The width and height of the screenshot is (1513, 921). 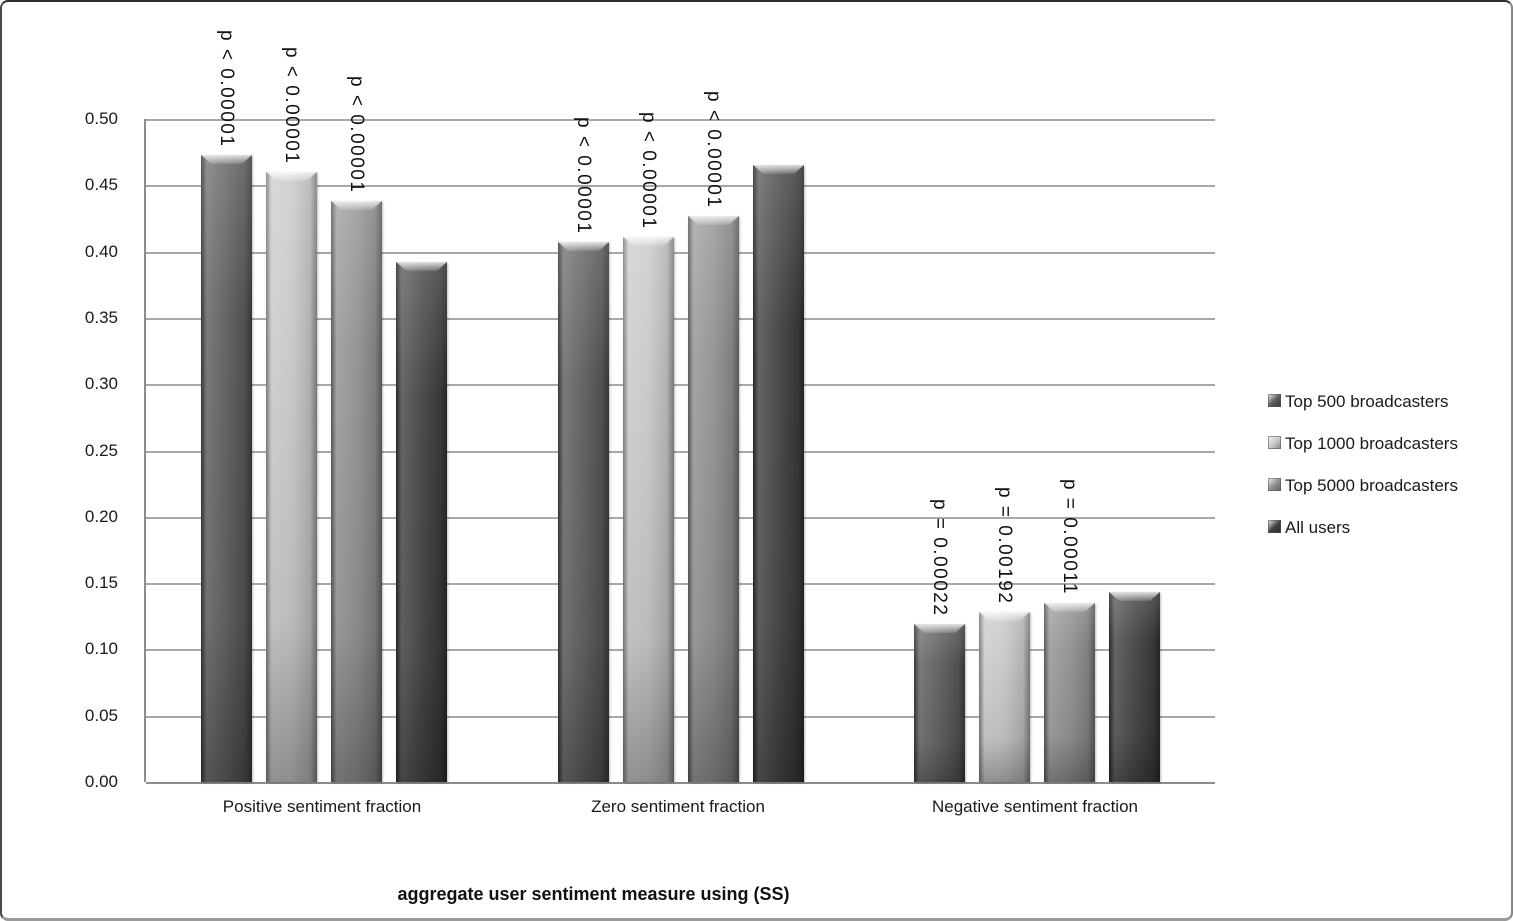 I want to click on legend-item: Top 1000 broadcasters, so click(x=1363, y=443).